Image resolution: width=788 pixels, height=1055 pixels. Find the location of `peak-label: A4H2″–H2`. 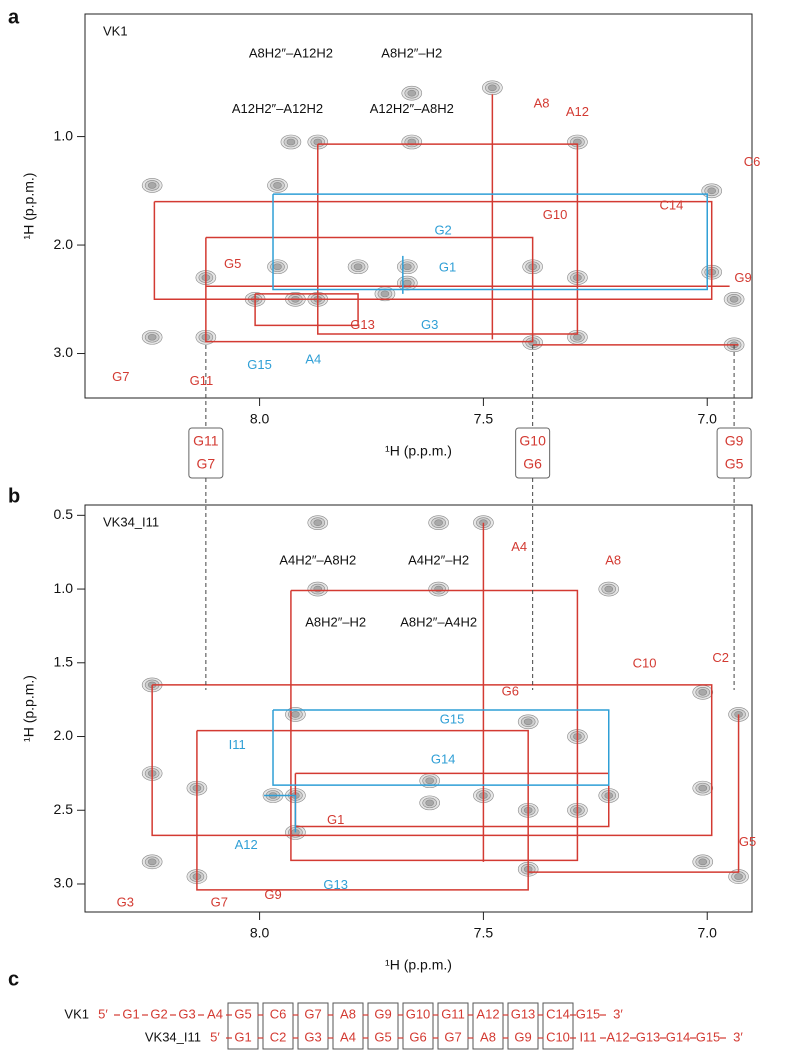

peak-label: A4H2″–H2 is located at coordinates (438, 559).